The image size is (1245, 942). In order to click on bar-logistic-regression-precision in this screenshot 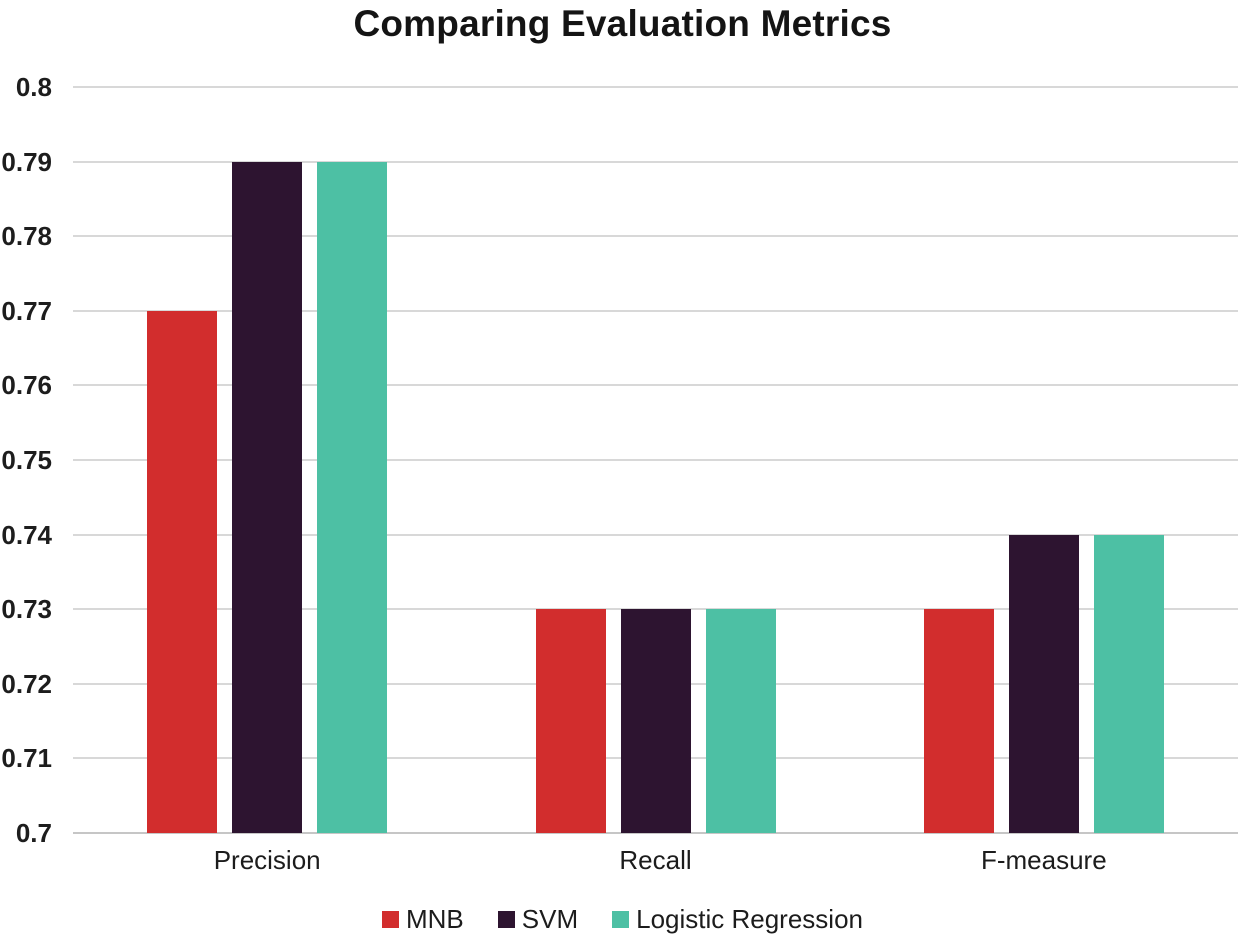, I will do `click(352, 497)`.